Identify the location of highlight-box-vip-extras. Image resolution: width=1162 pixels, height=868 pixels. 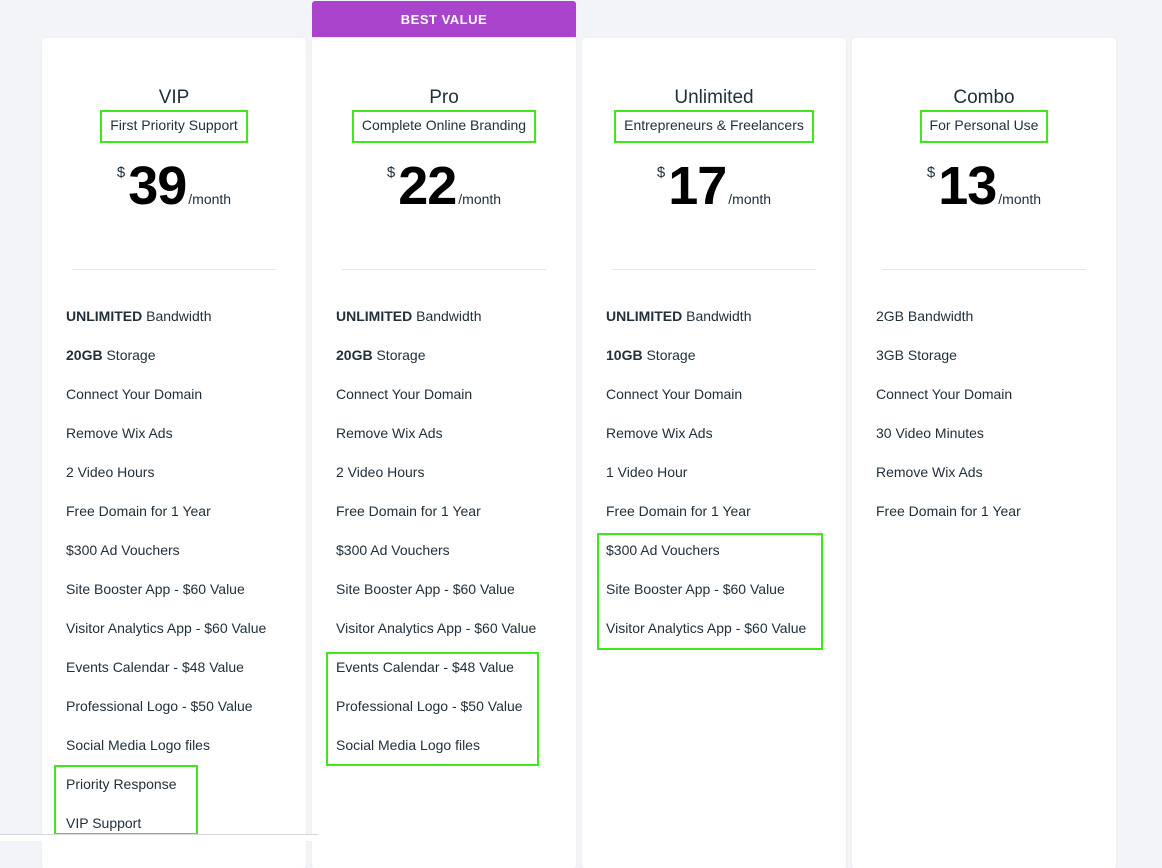
(126, 800).